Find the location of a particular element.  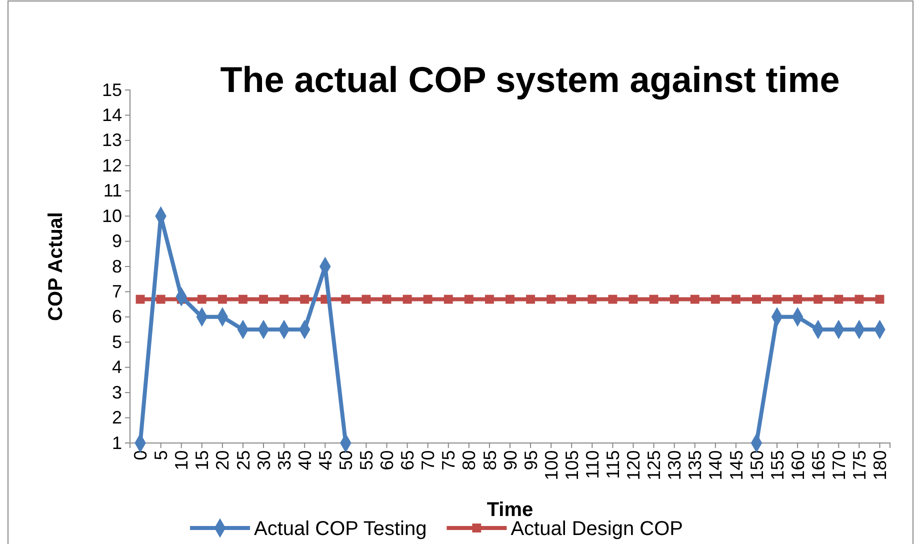

x-tick-label: 130 is located at coordinates (674, 465).